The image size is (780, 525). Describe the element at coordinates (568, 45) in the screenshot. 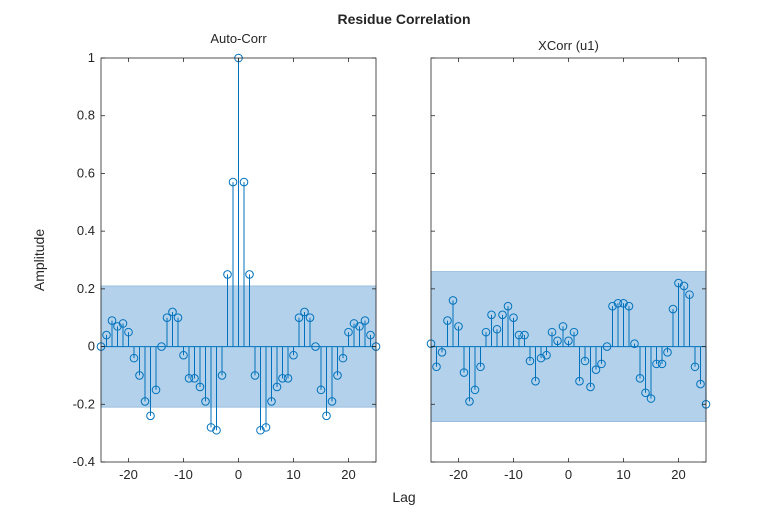

I see `panel-title: XCorr (u1)` at that location.